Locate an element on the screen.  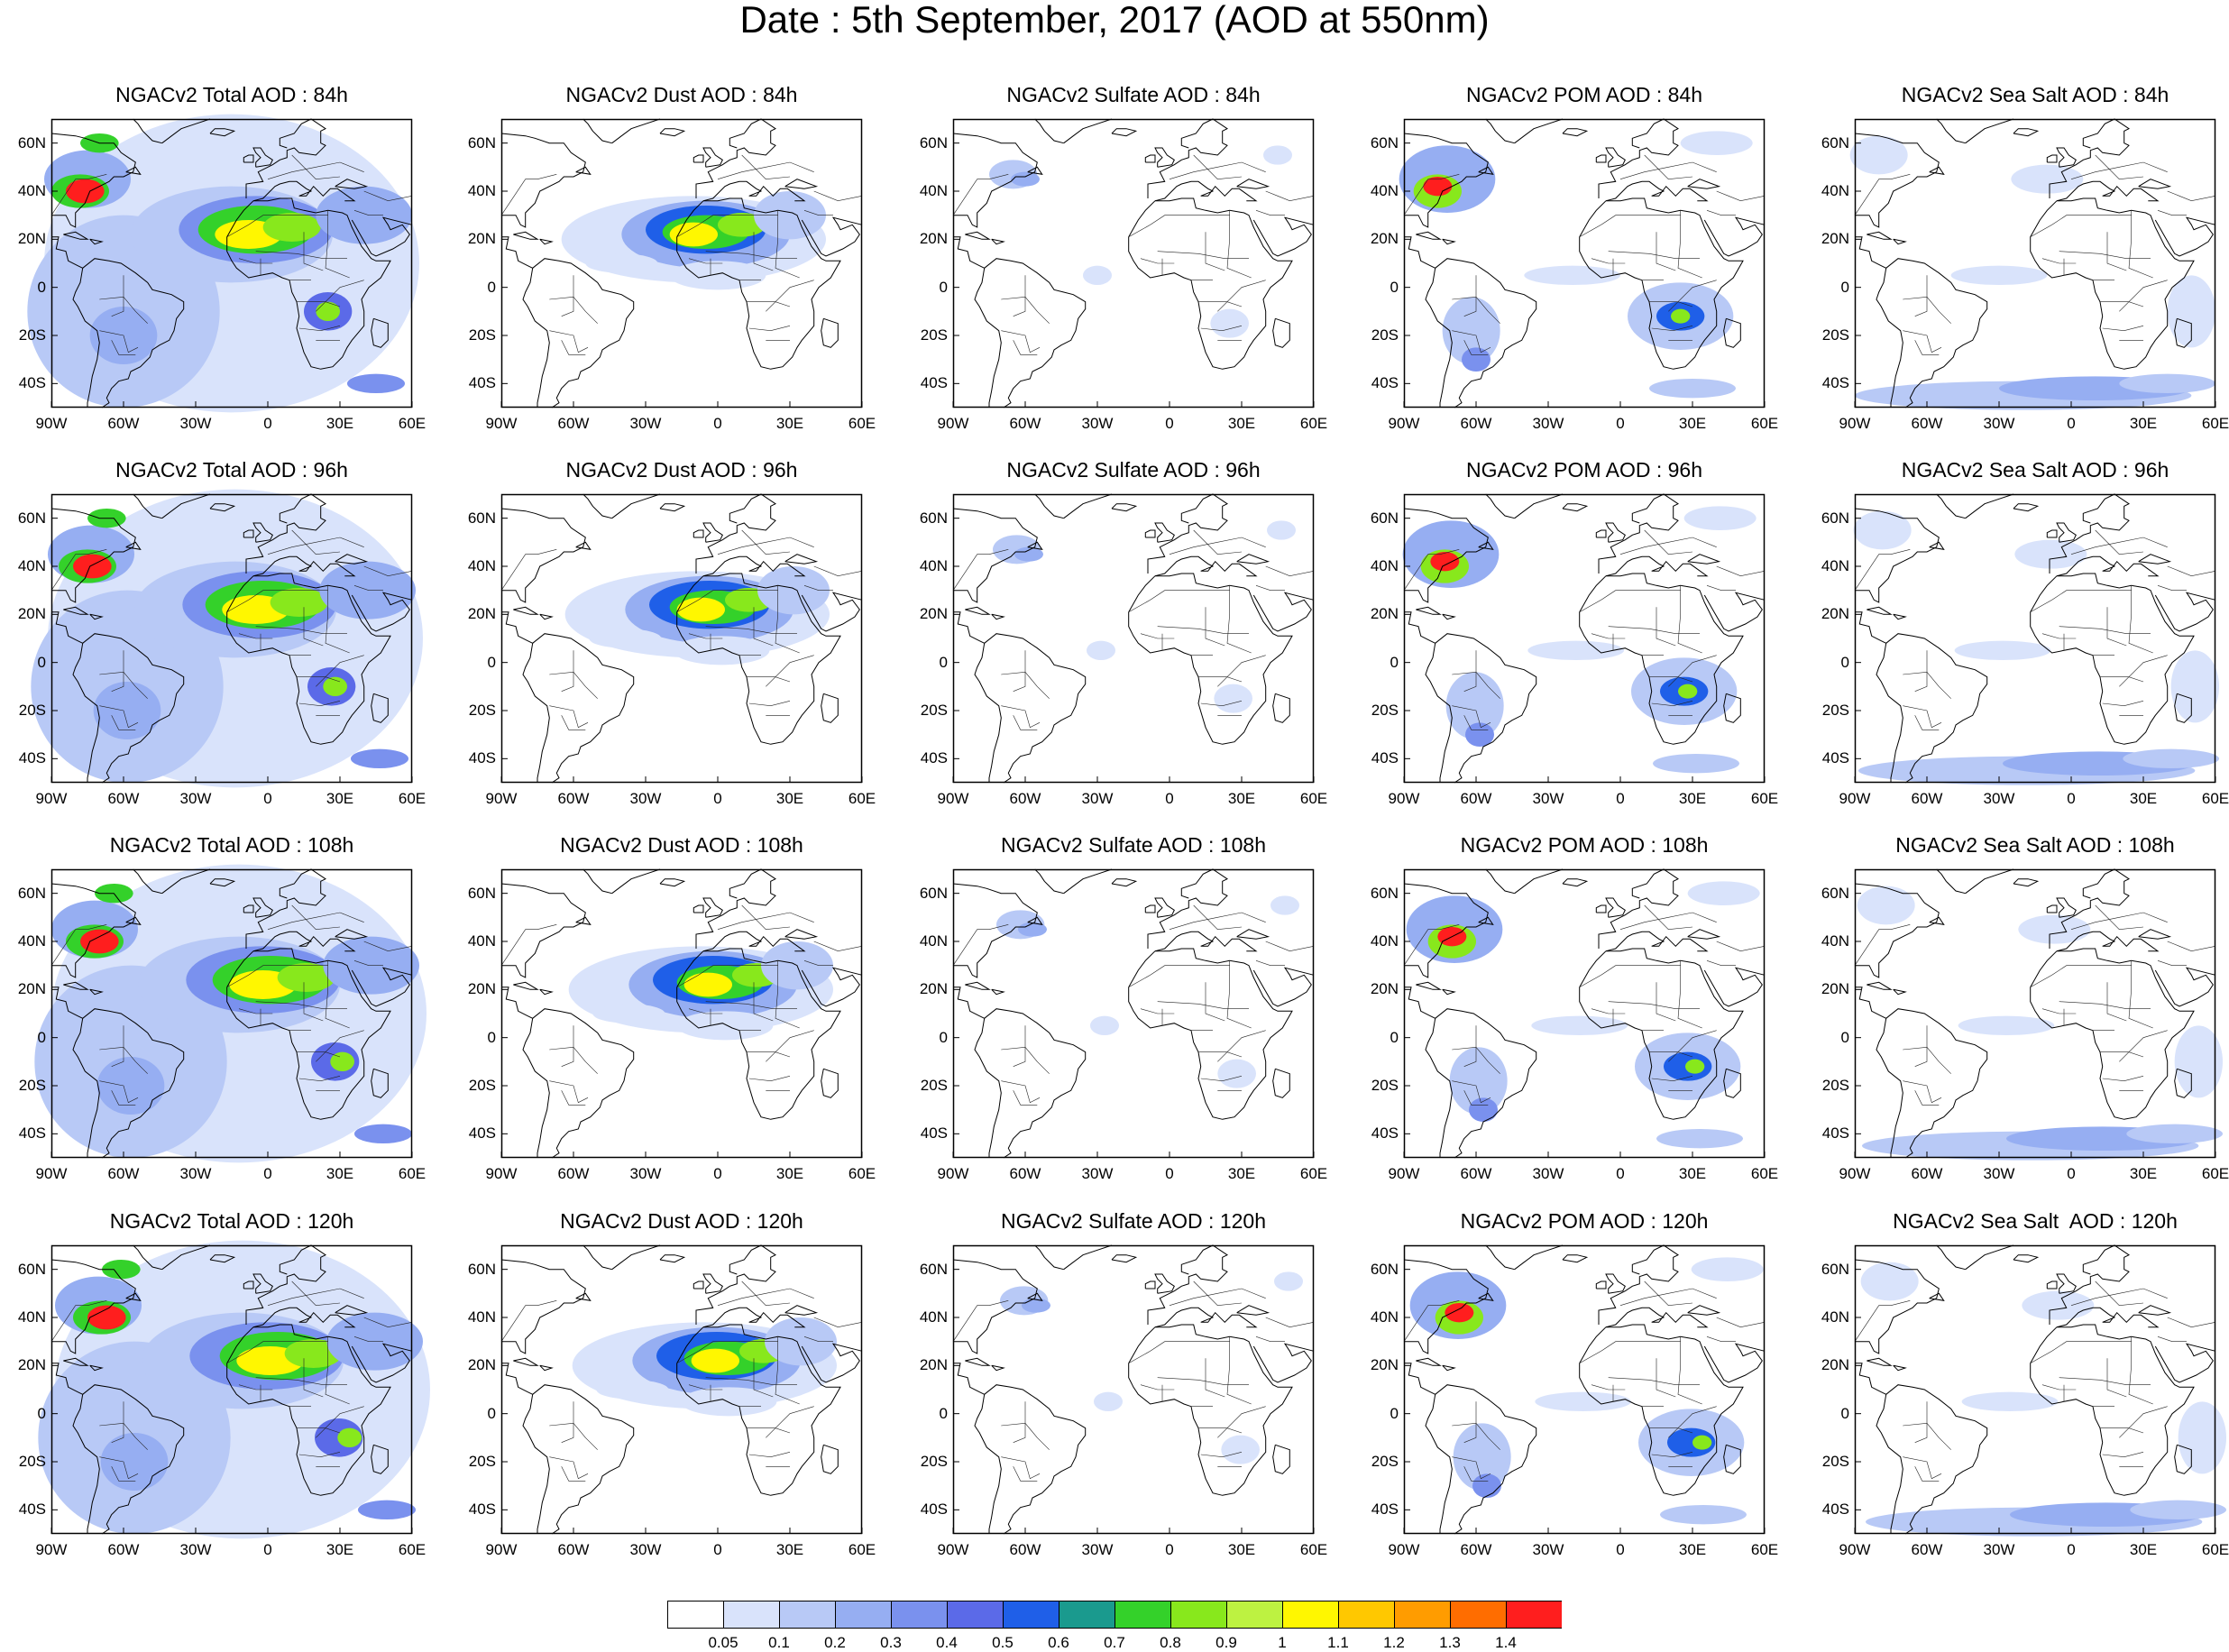
colorbar-tick-label: 1.1 is located at coordinates (1338, 1642).